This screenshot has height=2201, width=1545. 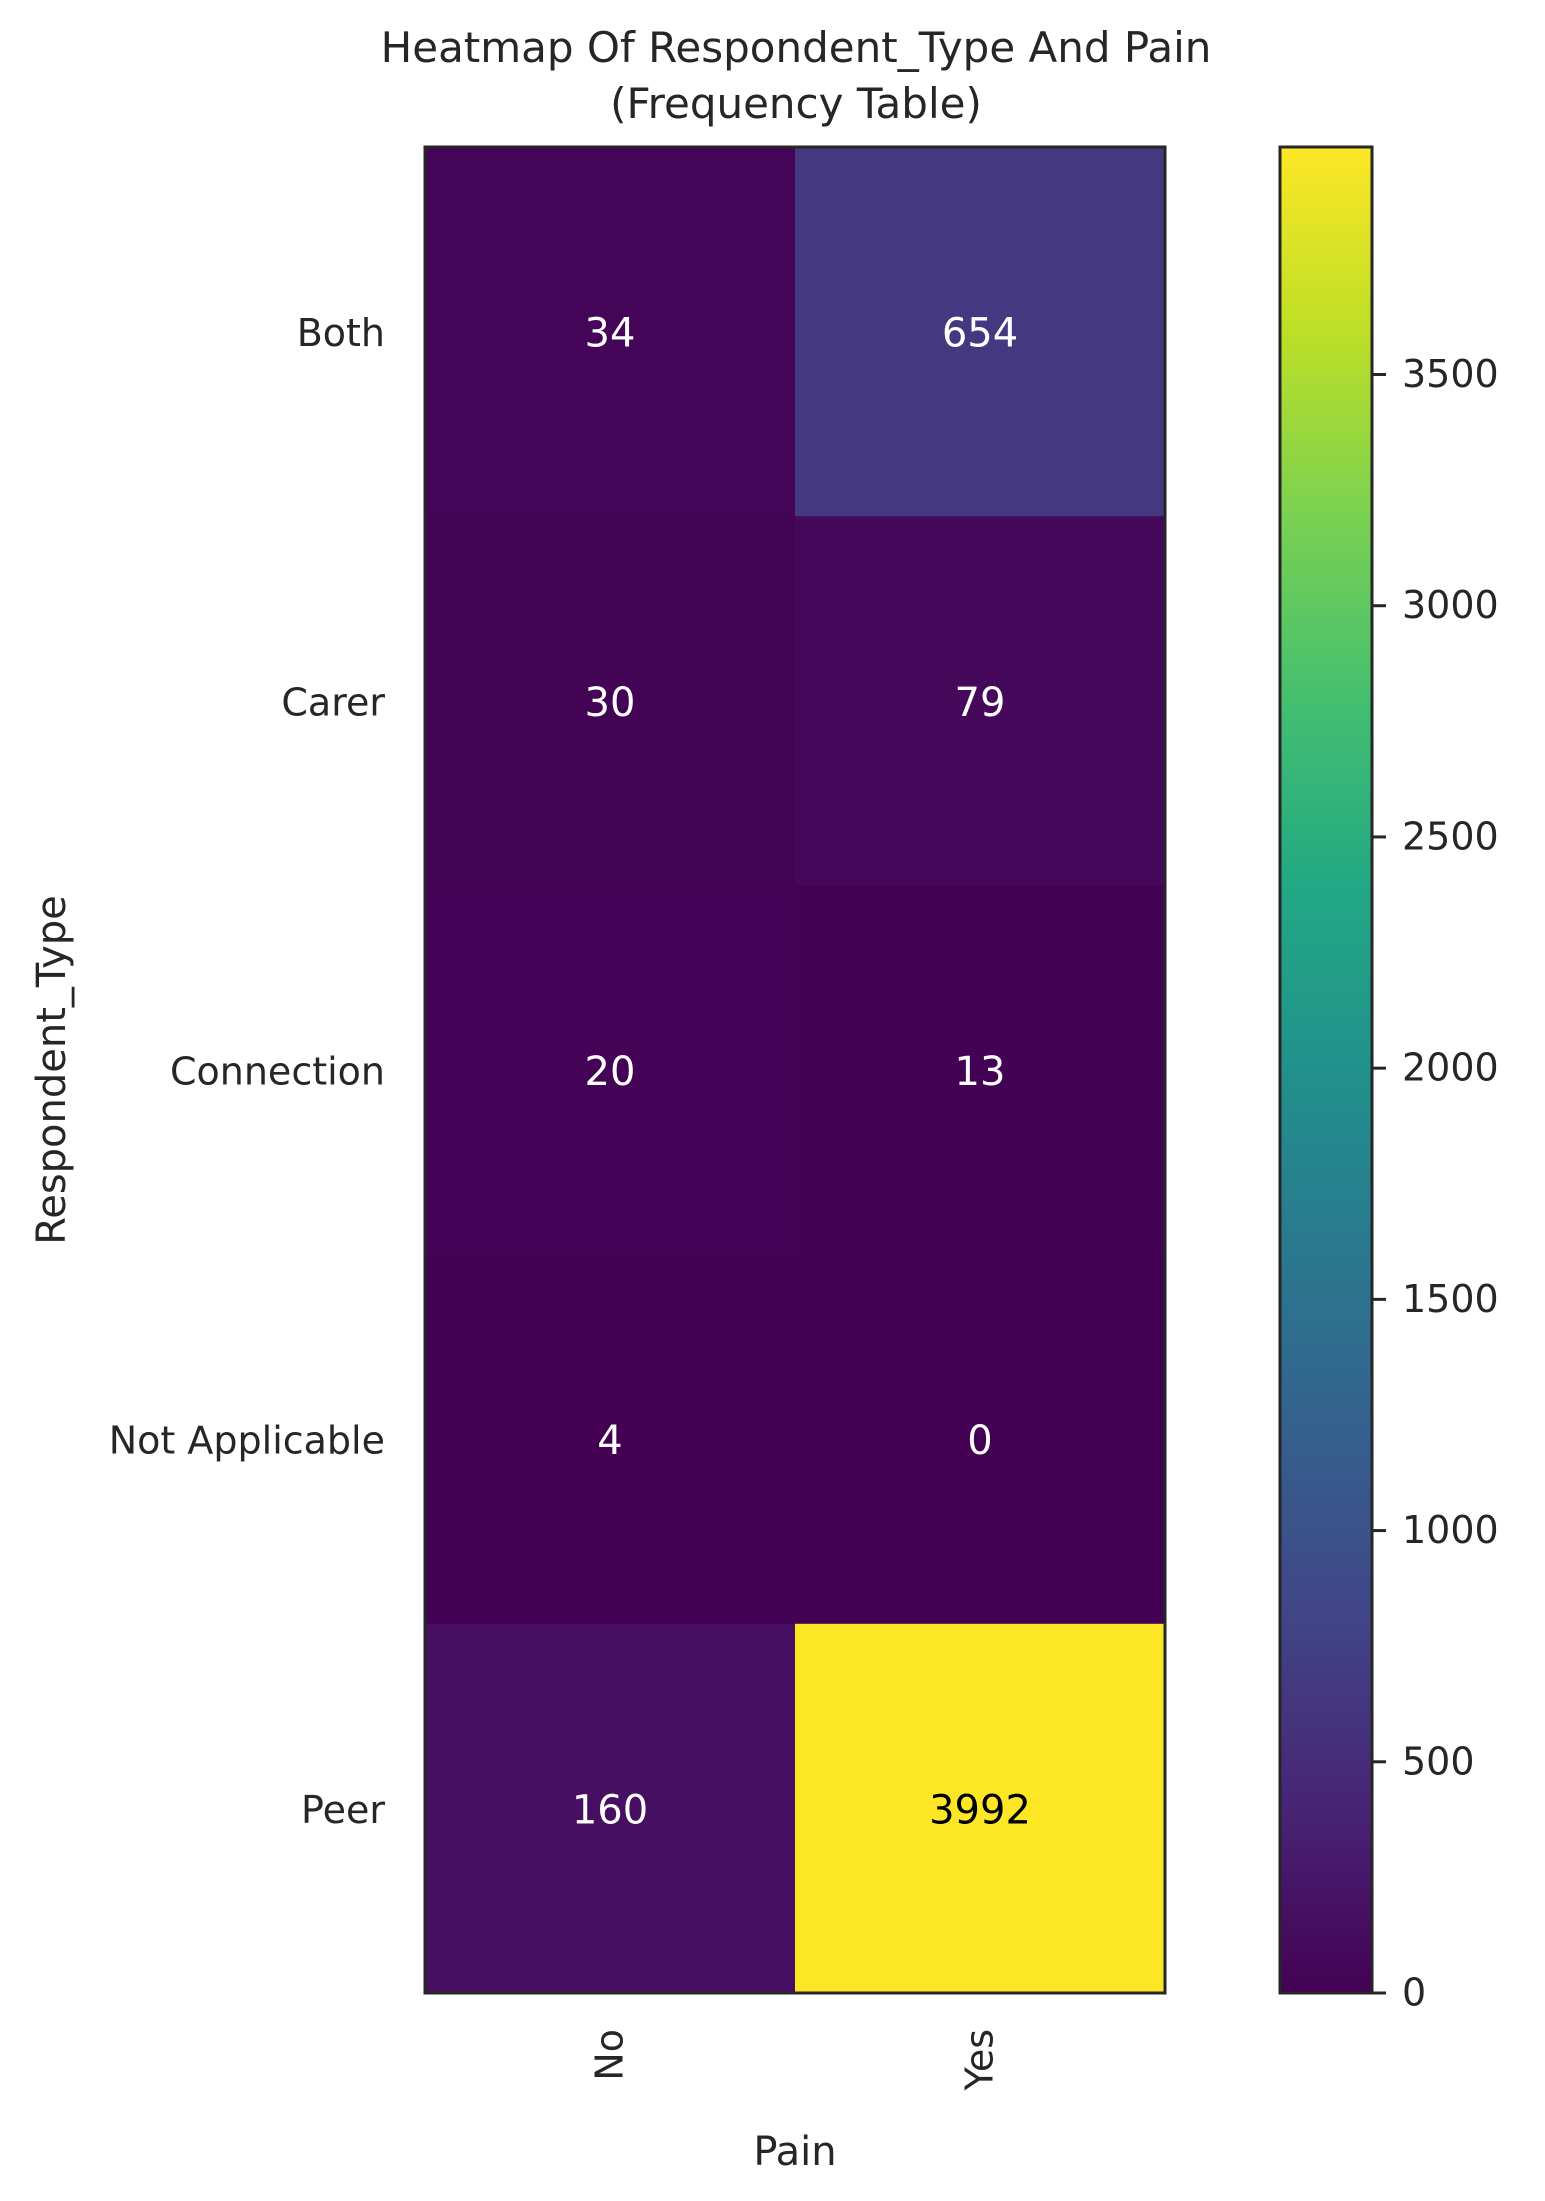 I want to click on y-tick-label: Connection, so click(x=277, y=1072).